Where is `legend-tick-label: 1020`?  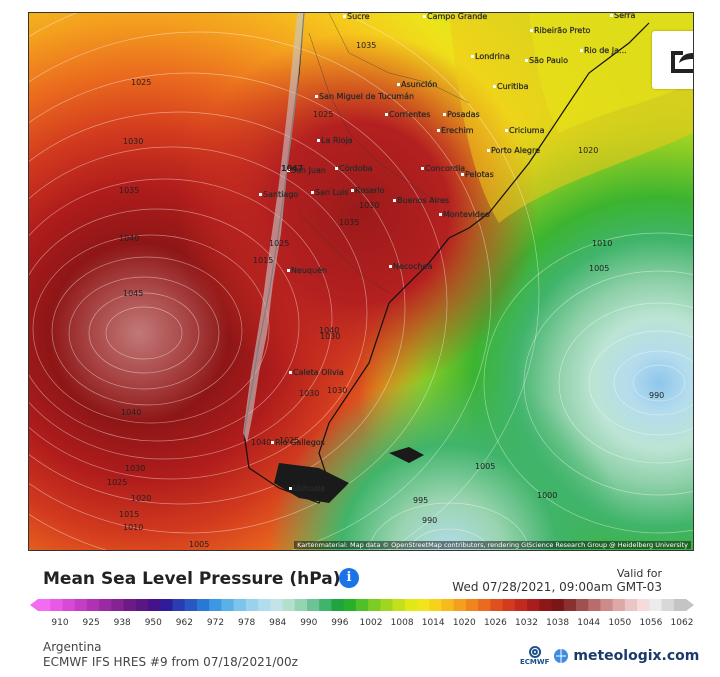 legend-tick-label: 1020 is located at coordinates (464, 622).